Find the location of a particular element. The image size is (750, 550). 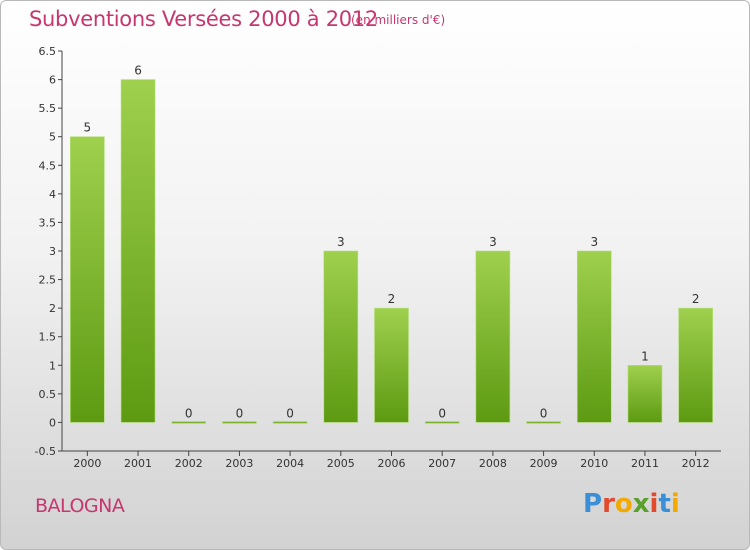

data-label: 1 is located at coordinates (645, 356).